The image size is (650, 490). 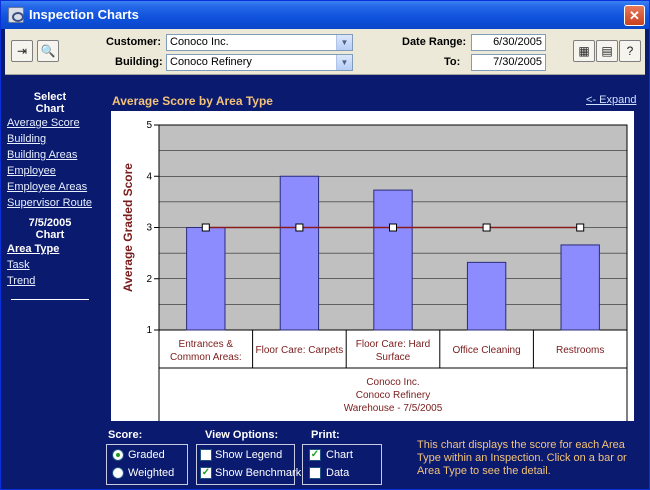 I want to click on preview-icon: 🔍, so click(x=48, y=51).